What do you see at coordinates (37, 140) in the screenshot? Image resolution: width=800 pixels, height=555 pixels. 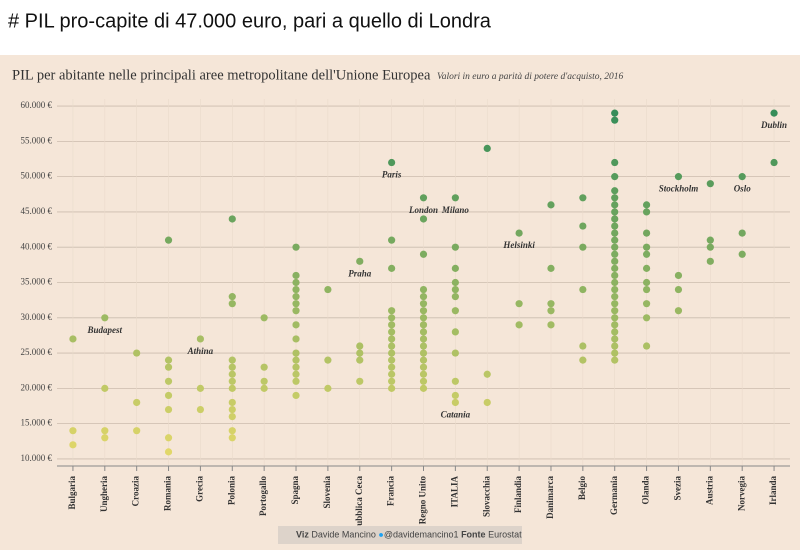 I see `y-tick-label: 55.000 €` at bounding box center [37, 140].